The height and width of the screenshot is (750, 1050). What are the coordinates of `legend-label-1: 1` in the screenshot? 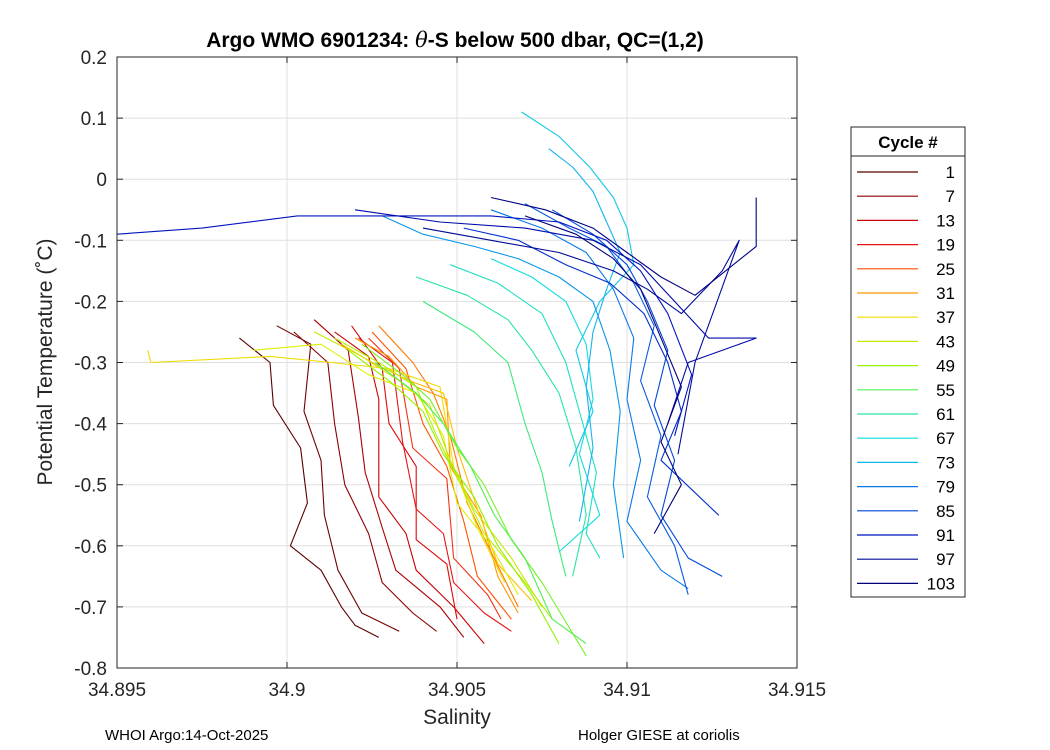 It's located at (950, 172).